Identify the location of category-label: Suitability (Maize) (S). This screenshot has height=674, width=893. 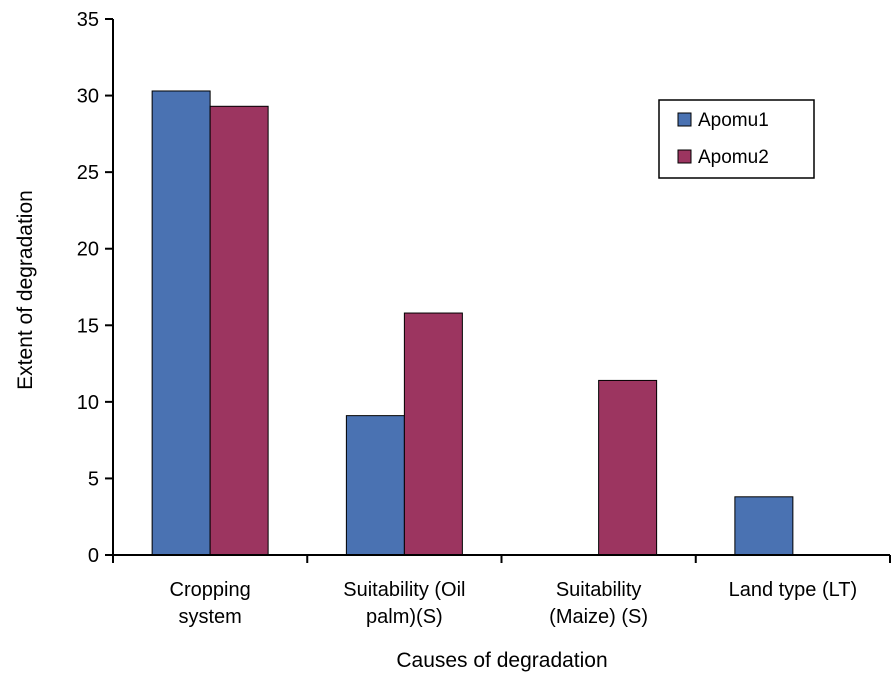
(598, 603).